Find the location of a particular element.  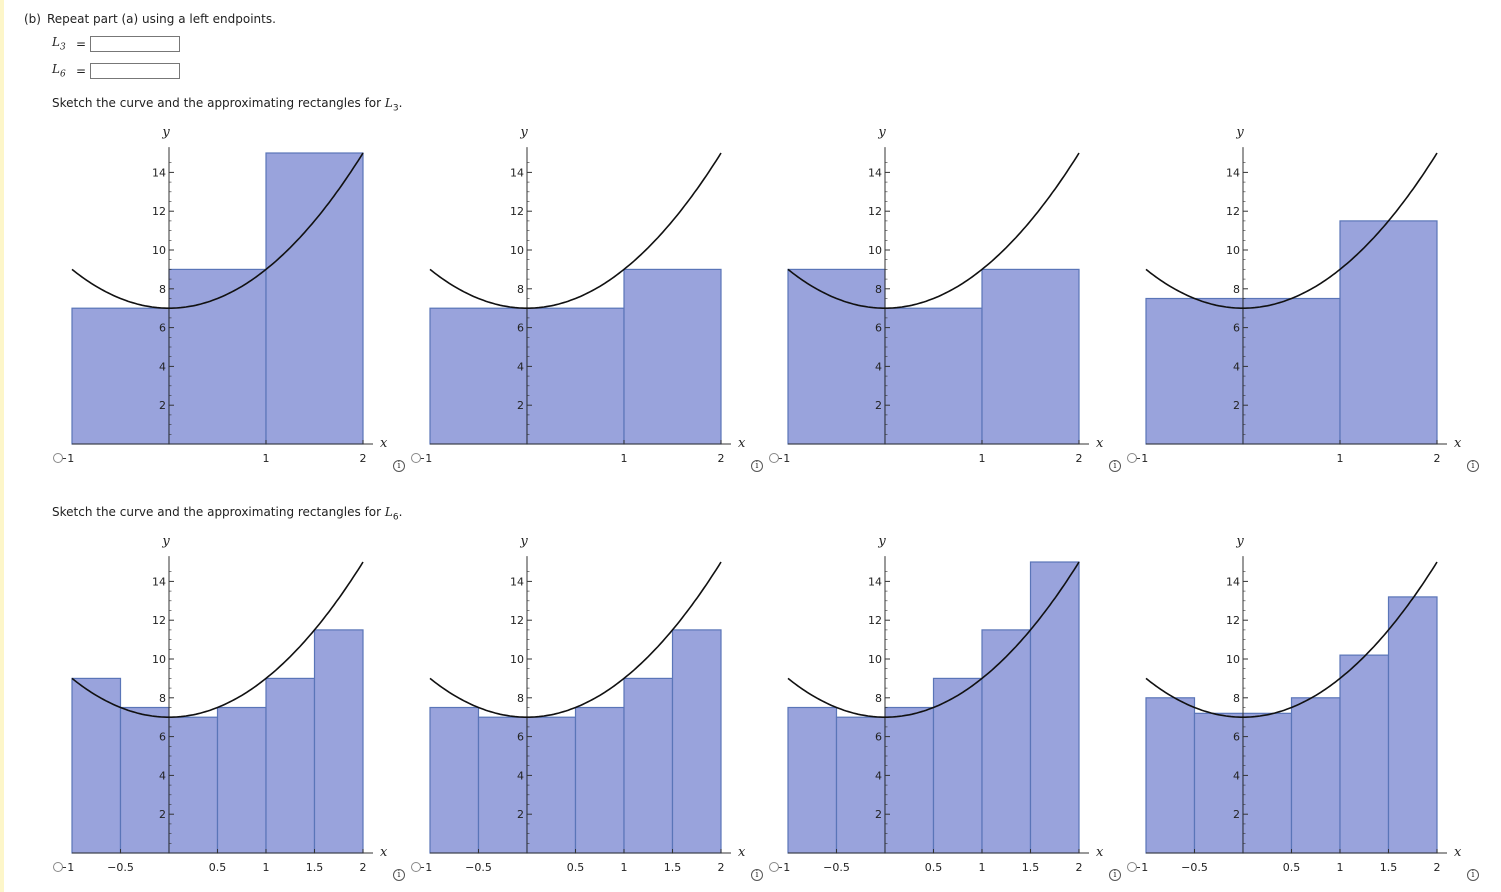

question-text: Repeat part (a) using a left endpoints. is located at coordinates (161, 19).